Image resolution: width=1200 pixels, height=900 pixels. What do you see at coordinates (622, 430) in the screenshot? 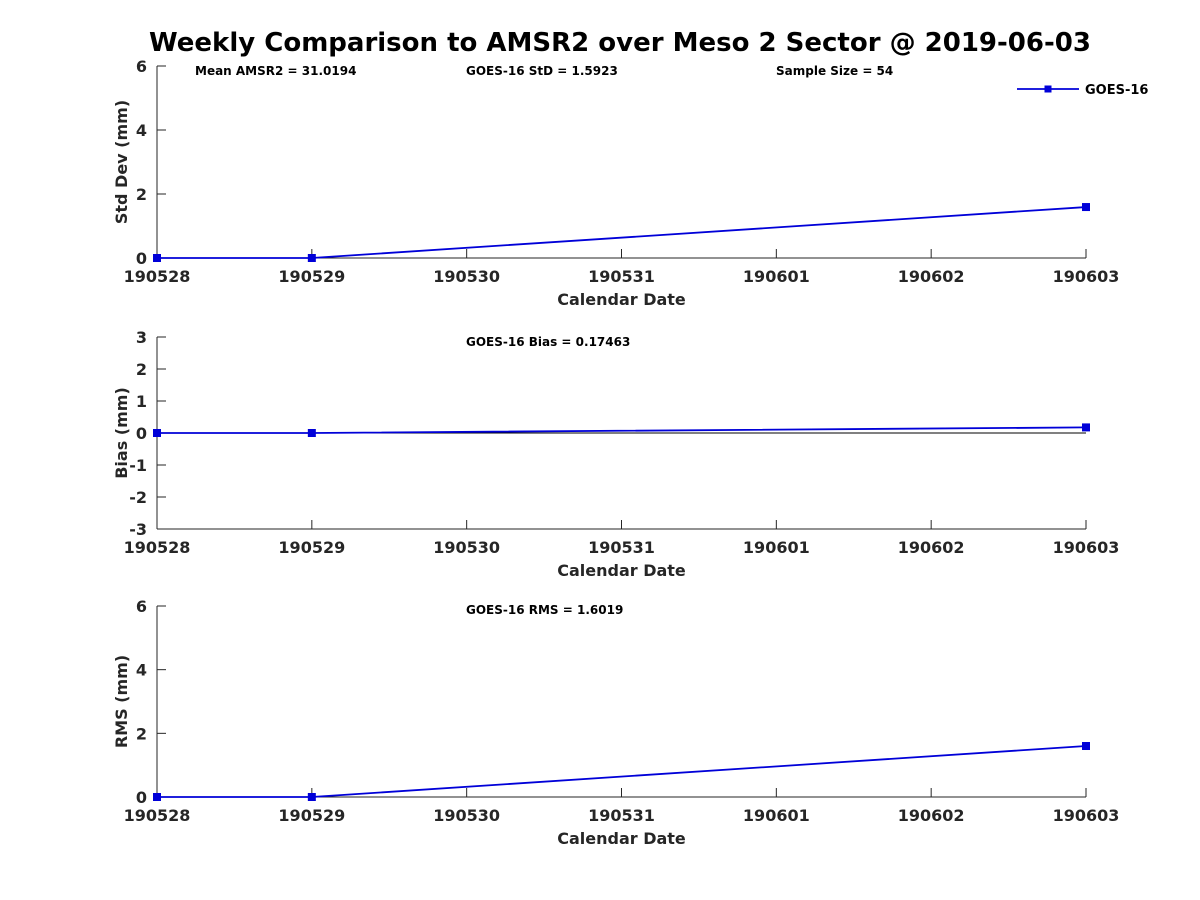
I see `series-line-goes16` at bounding box center [622, 430].